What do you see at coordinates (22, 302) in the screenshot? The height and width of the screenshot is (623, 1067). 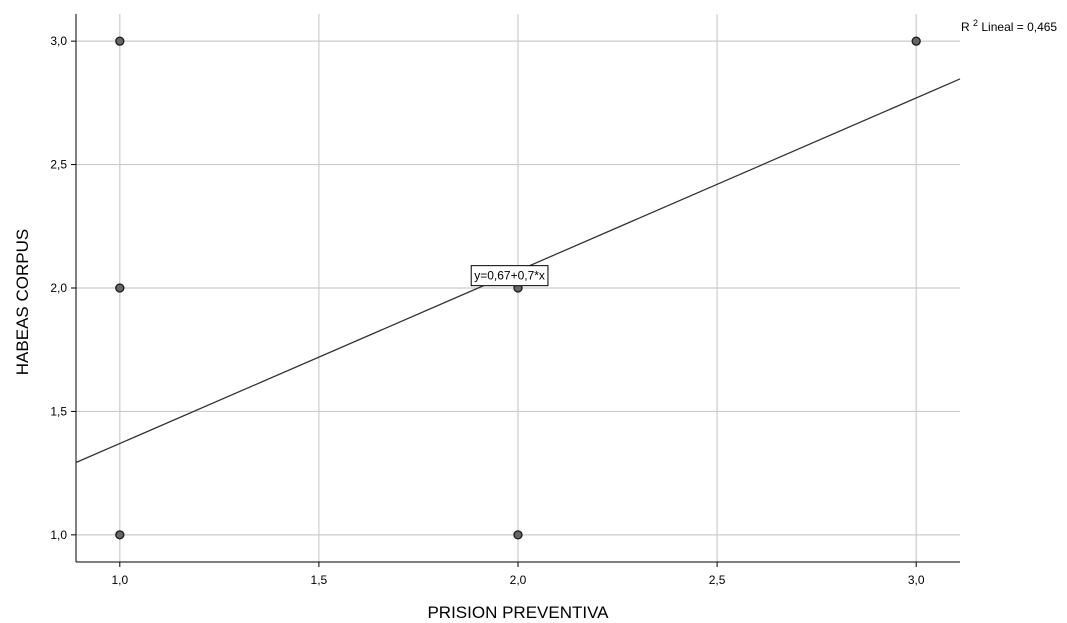 I see `y-axis-title: HABEAS CORPUS` at bounding box center [22, 302].